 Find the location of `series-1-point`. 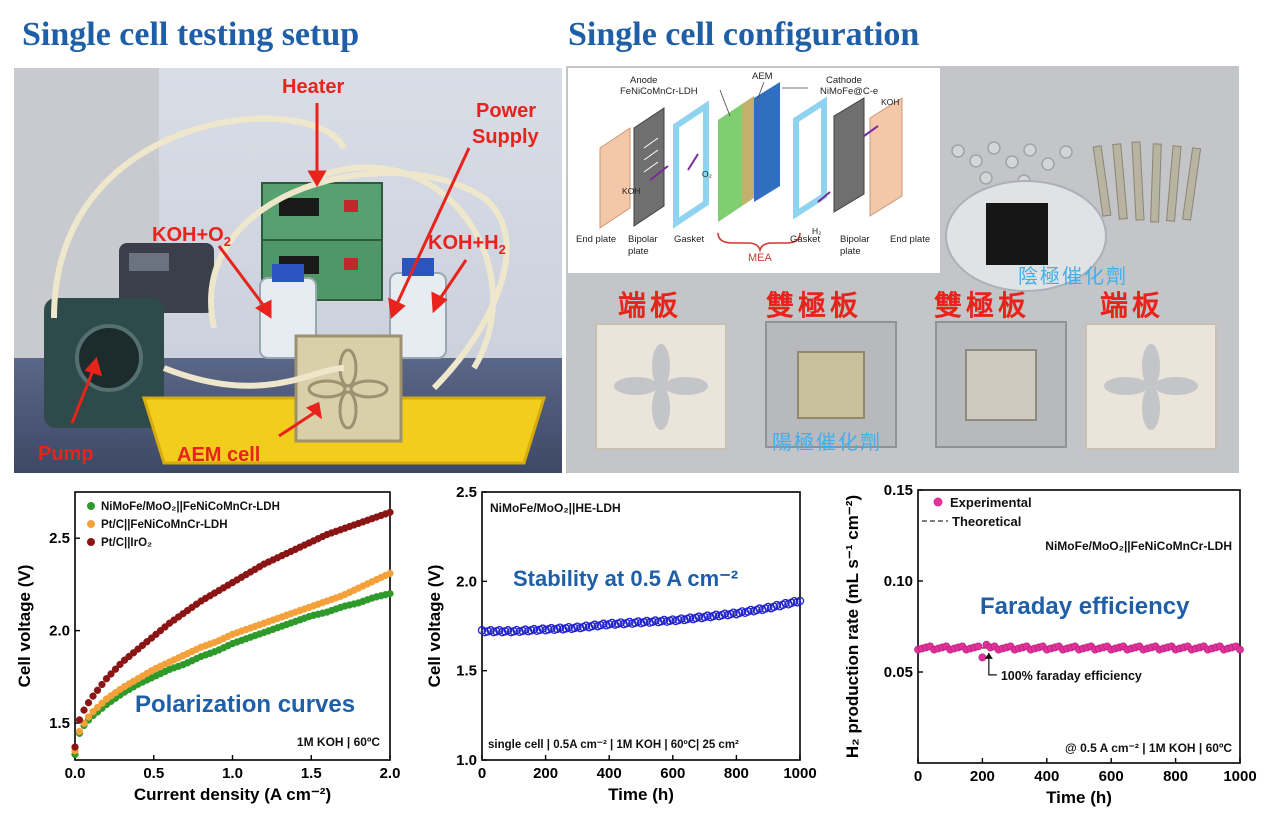

series-1-point is located at coordinates (390, 594).